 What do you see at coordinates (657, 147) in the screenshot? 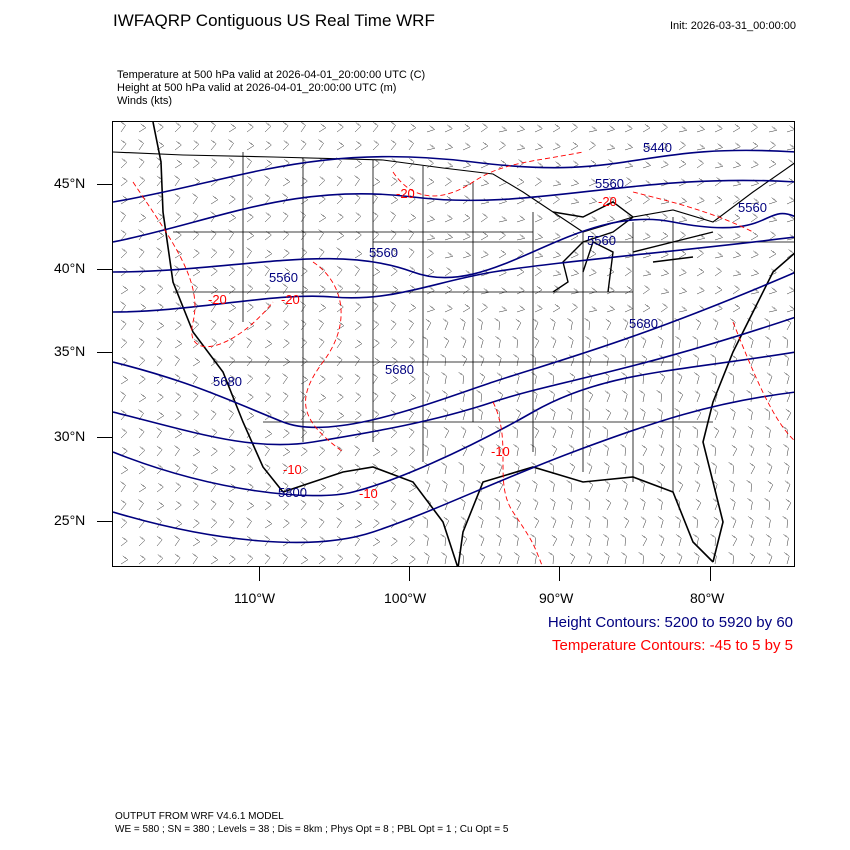
I see `height-label: 5440` at bounding box center [657, 147].